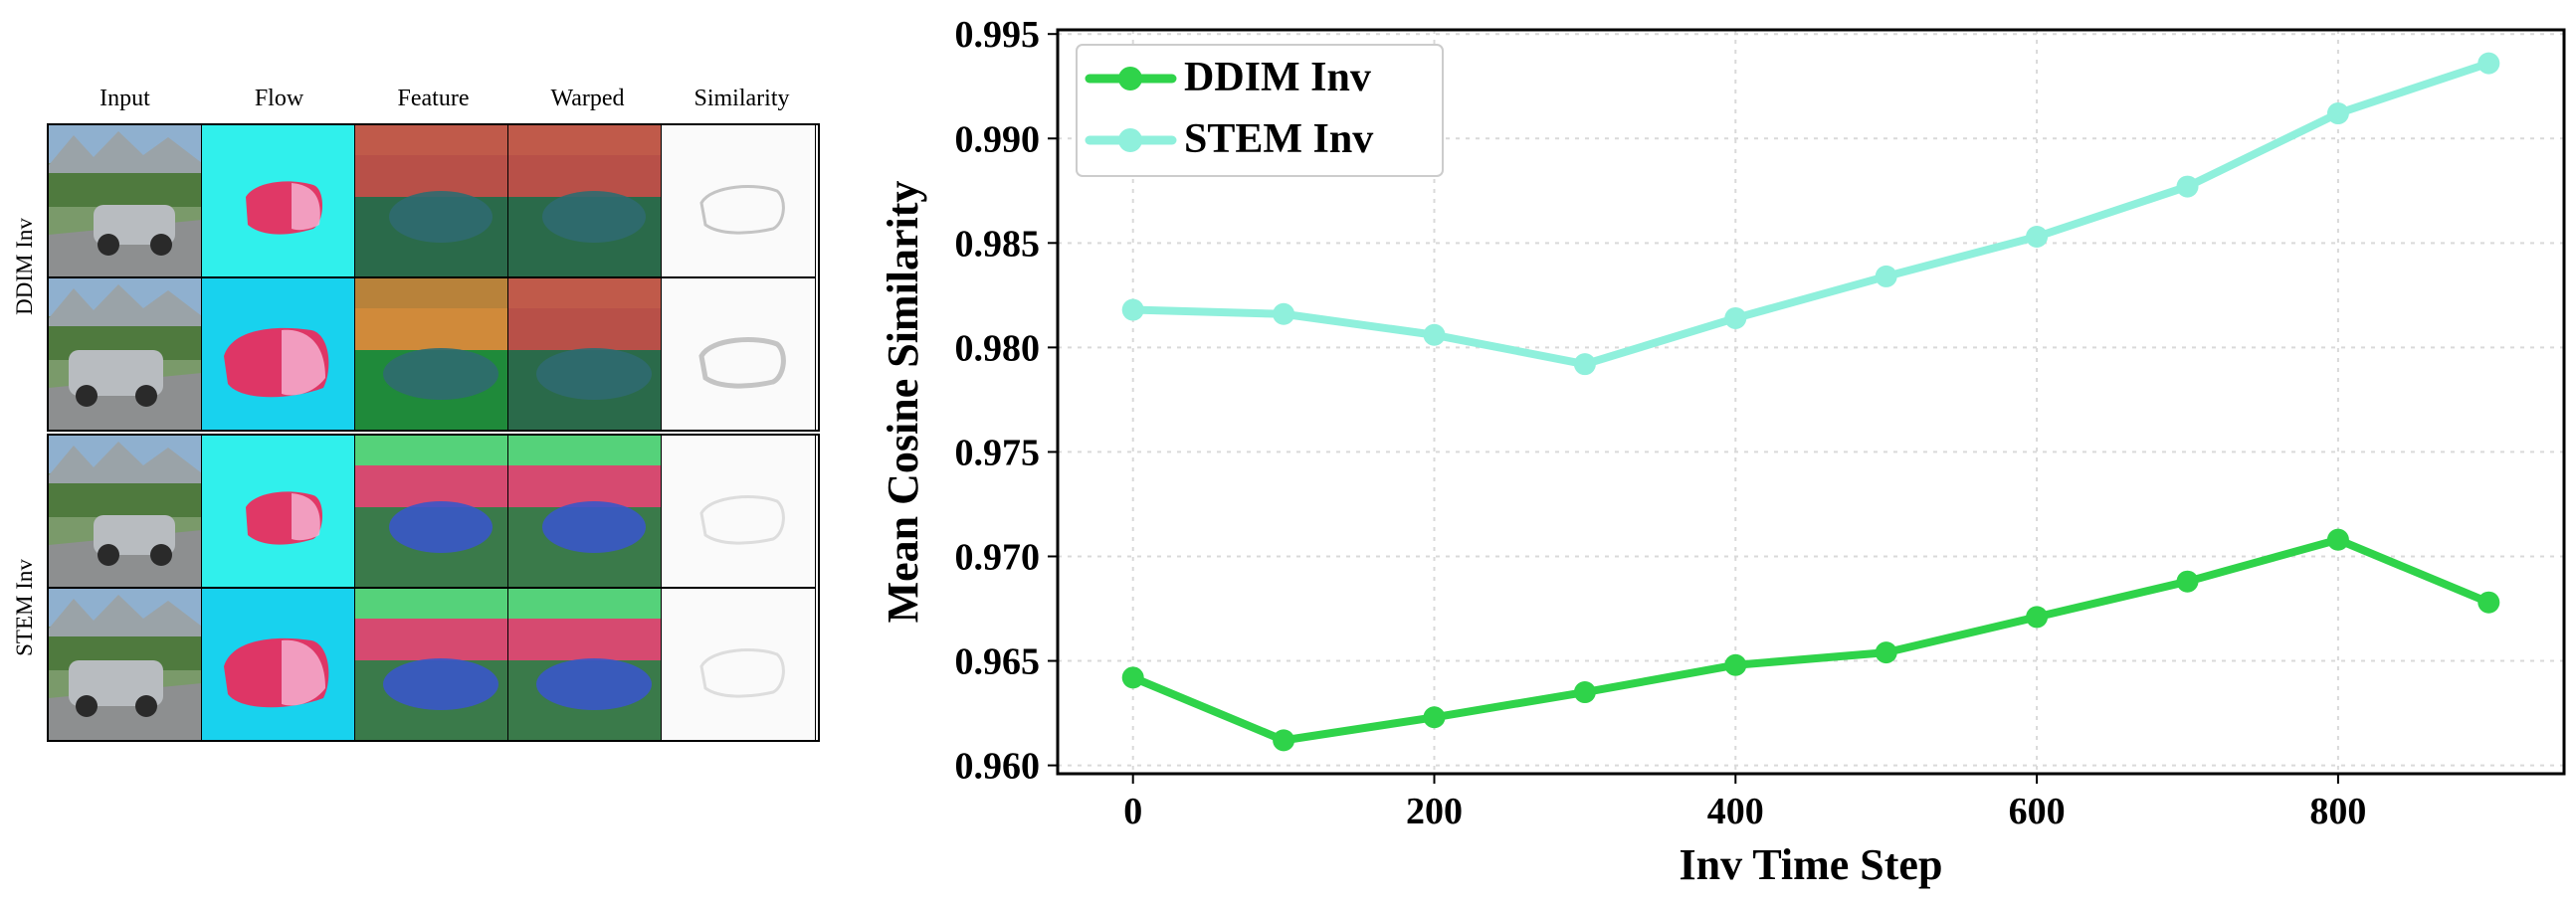  What do you see at coordinates (24, 266) in the screenshot?
I see `row-label-ddim: DDIM Inv` at bounding box center [24, 266].